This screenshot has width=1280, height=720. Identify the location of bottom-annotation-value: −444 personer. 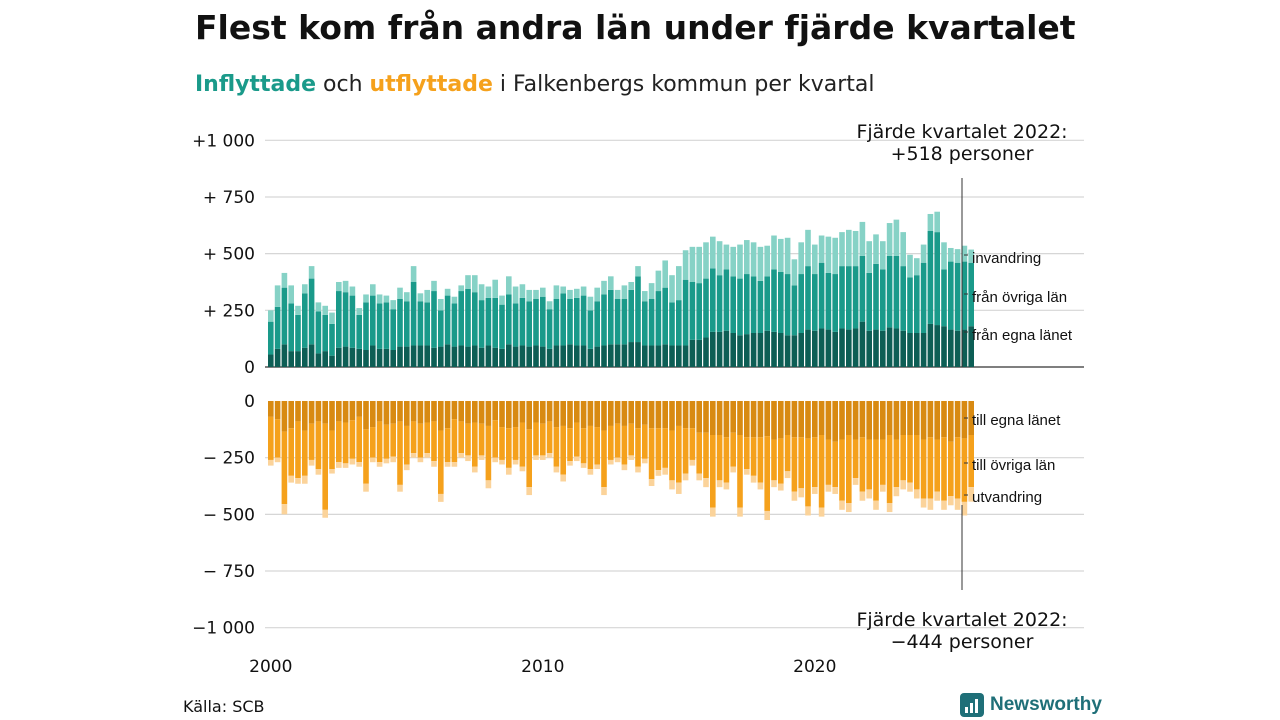
(962, 642).